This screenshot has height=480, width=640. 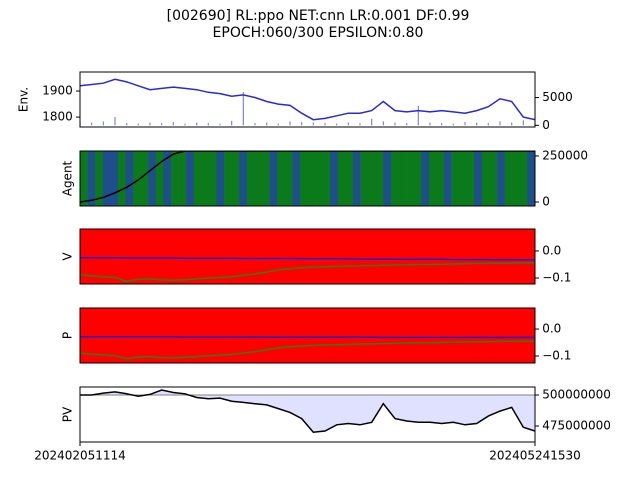 I want to click on x-tick-label: 202402051114, so click(x=80, y=456).